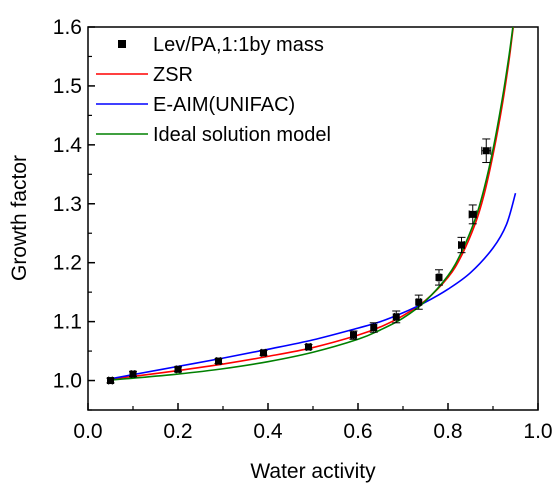  I want to click on y-axis-ticks: 1.0 1.1 1.2 1.3 1.4 1.5 1.6, so click(74, 213).